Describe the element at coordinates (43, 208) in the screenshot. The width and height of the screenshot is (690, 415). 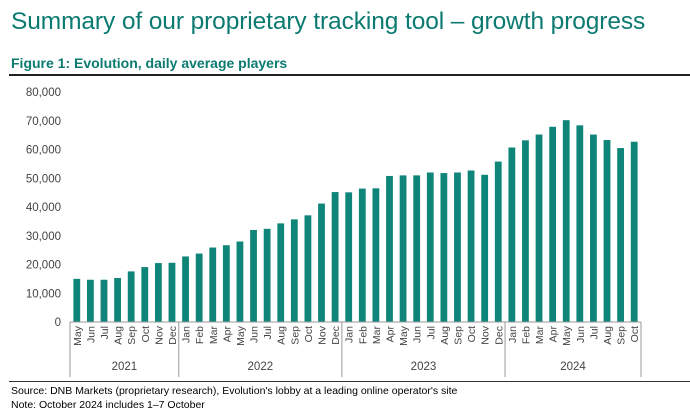
I see `y-tick-label: 40,000` at that location.